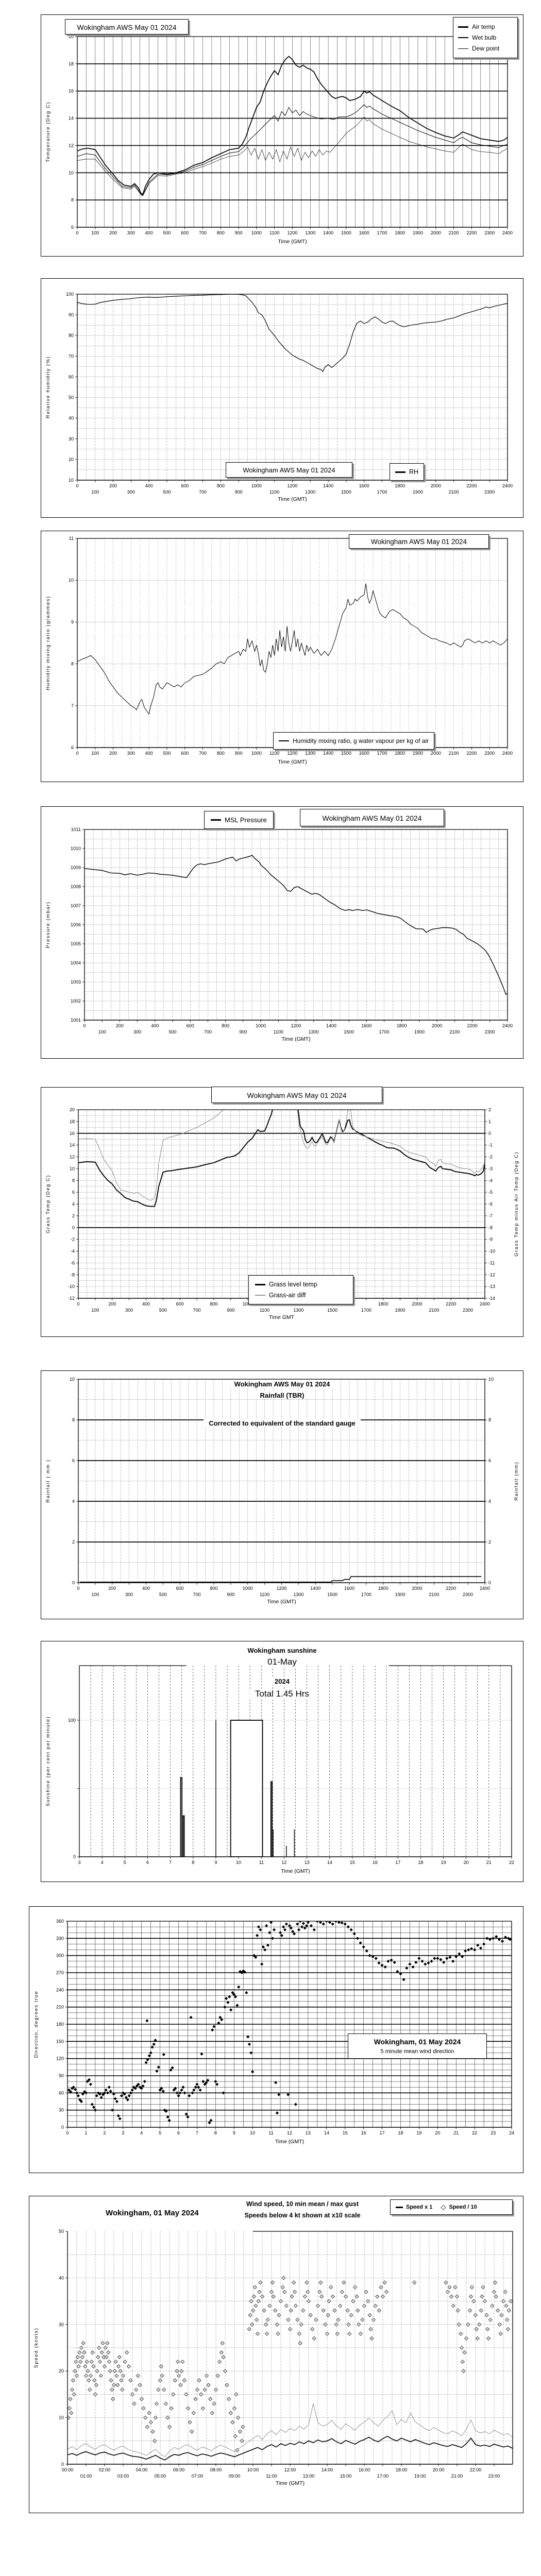 The height and width of the screenshot is (2576, 541). Describe the element at coordinates (68, 2470) in the screenshot. I see `svg-text: 00:00` at that location.